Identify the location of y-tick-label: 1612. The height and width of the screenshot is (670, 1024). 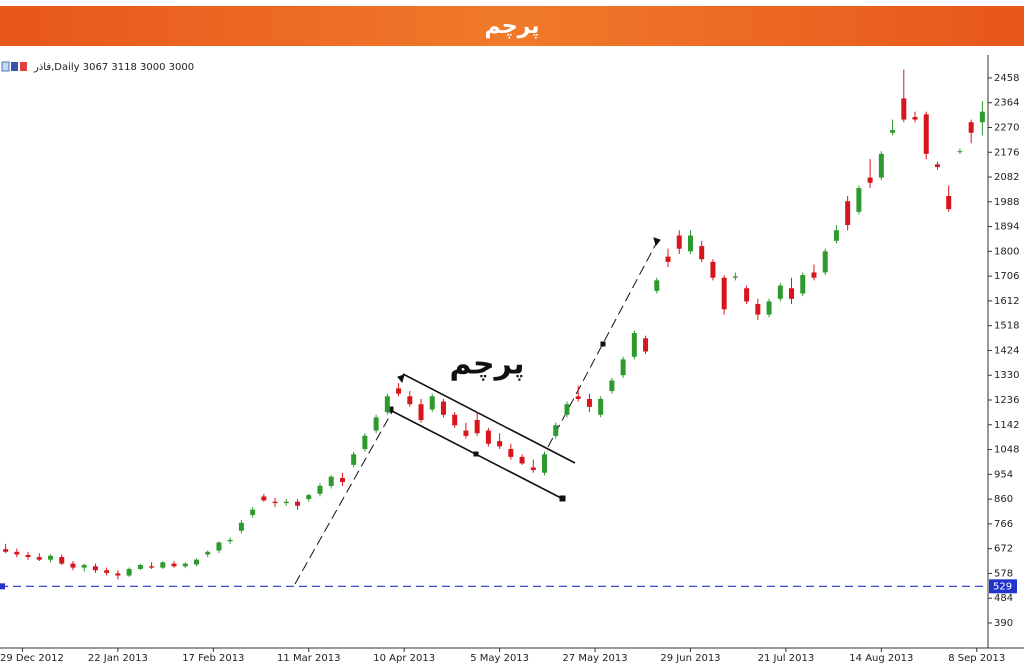
(1006, 301).